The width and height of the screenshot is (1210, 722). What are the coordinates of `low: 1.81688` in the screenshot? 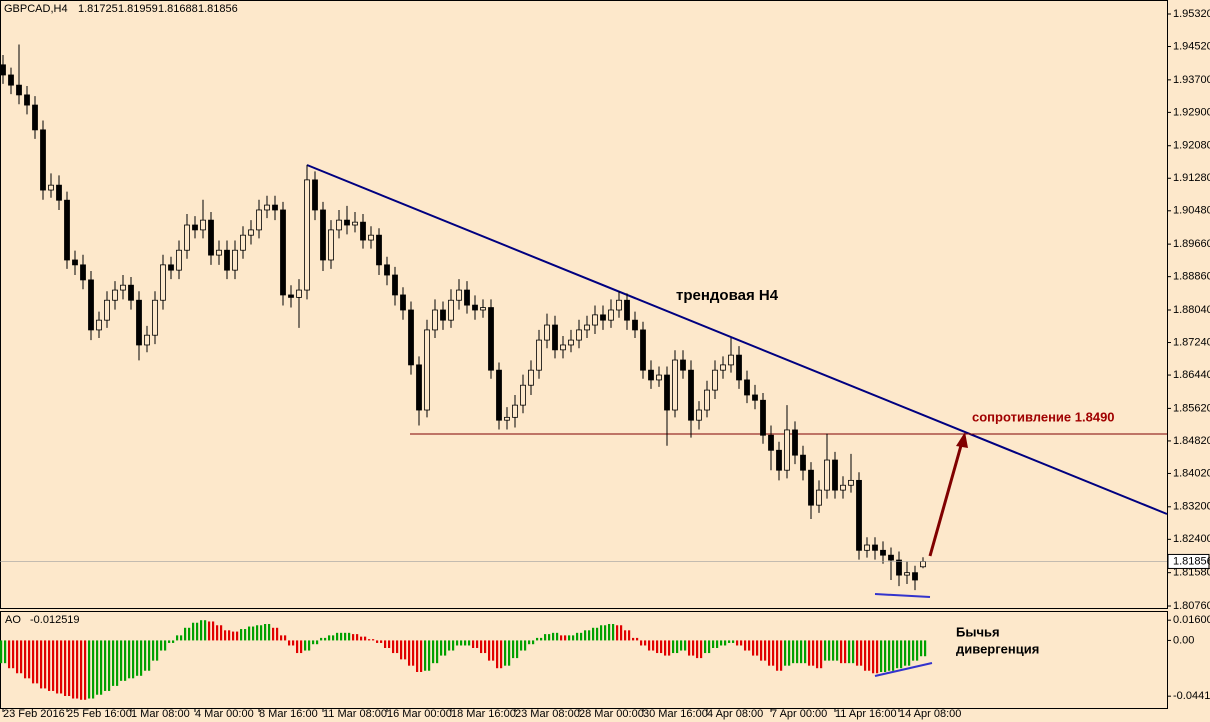 It's located at (178, 9).